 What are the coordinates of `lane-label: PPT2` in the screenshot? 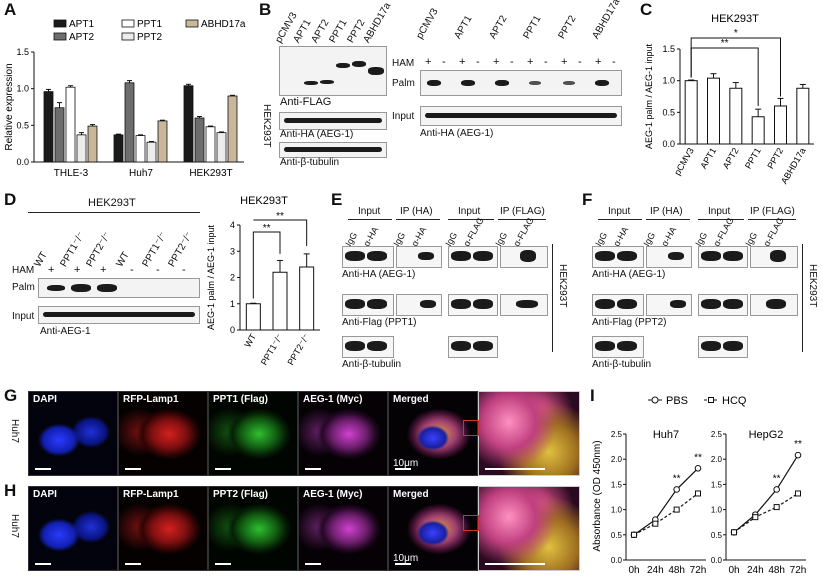 It's located at (567, 27).